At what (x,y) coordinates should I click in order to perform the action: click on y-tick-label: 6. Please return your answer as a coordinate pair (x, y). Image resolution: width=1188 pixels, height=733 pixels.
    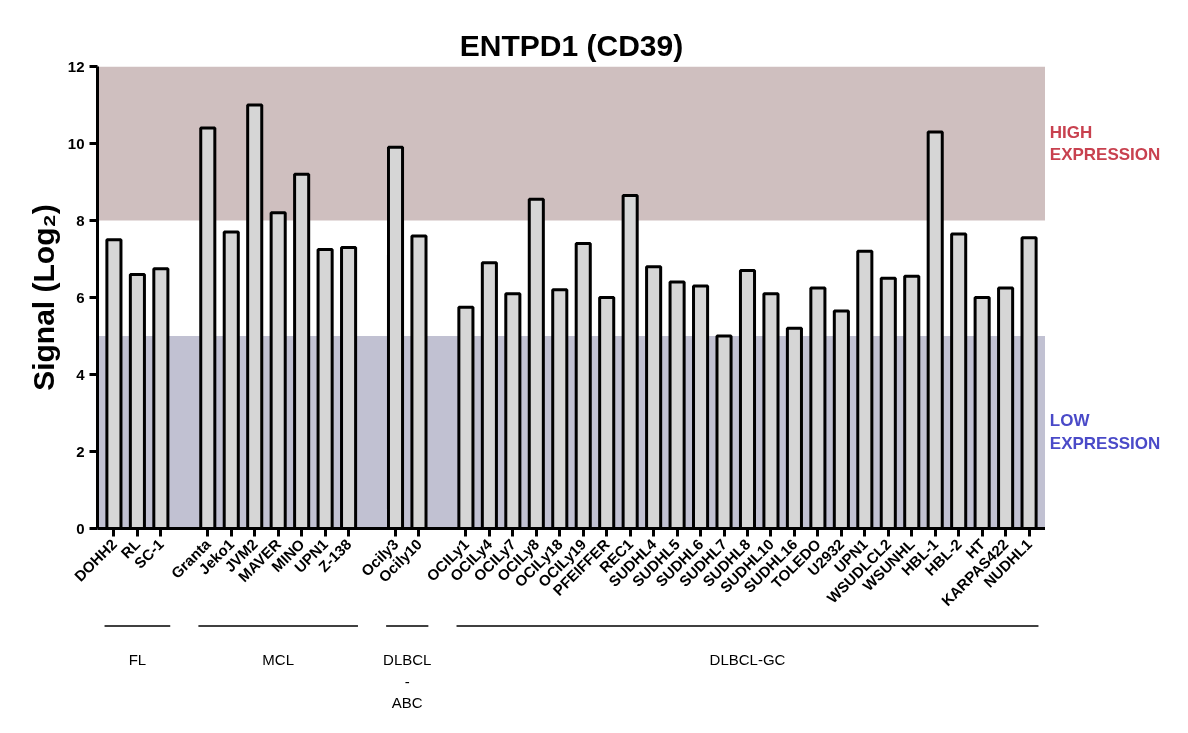
    Looking at the image, I should click on (80, 297).